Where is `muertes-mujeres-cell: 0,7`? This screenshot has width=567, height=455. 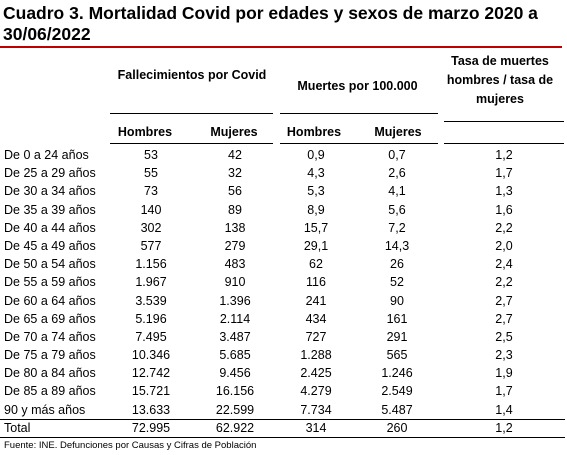
muertes-mujeres-cell: 0,7 is located at coordinates (397, 155).